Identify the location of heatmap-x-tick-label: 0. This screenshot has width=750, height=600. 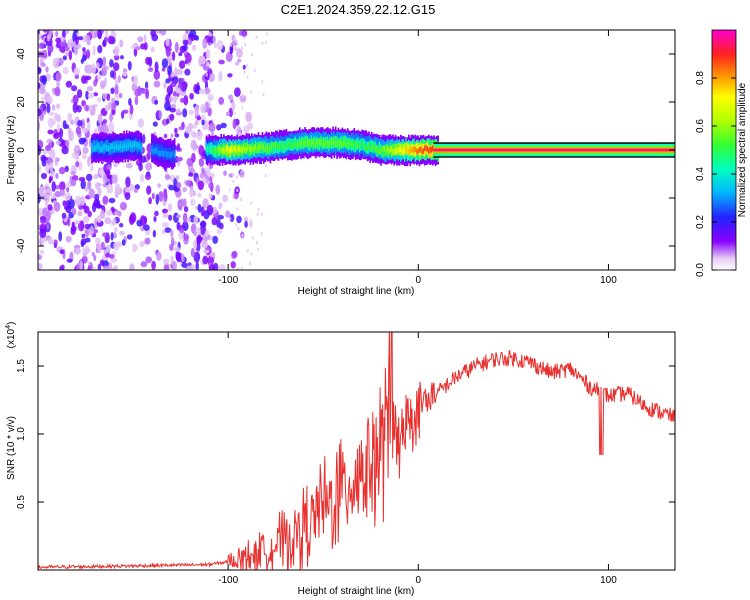
(419, 280).